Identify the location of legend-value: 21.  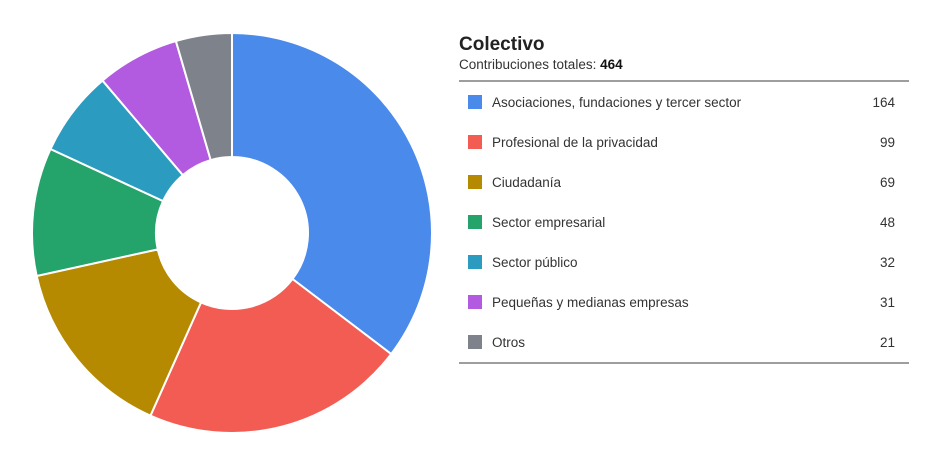
(887, 342).